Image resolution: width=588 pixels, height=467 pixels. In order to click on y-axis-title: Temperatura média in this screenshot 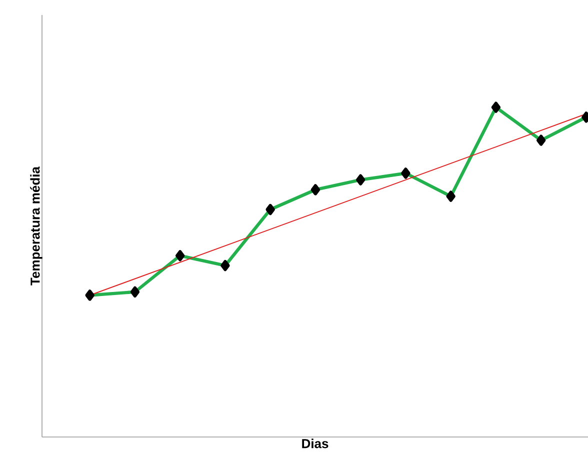, I will do `click(36, 226)`.